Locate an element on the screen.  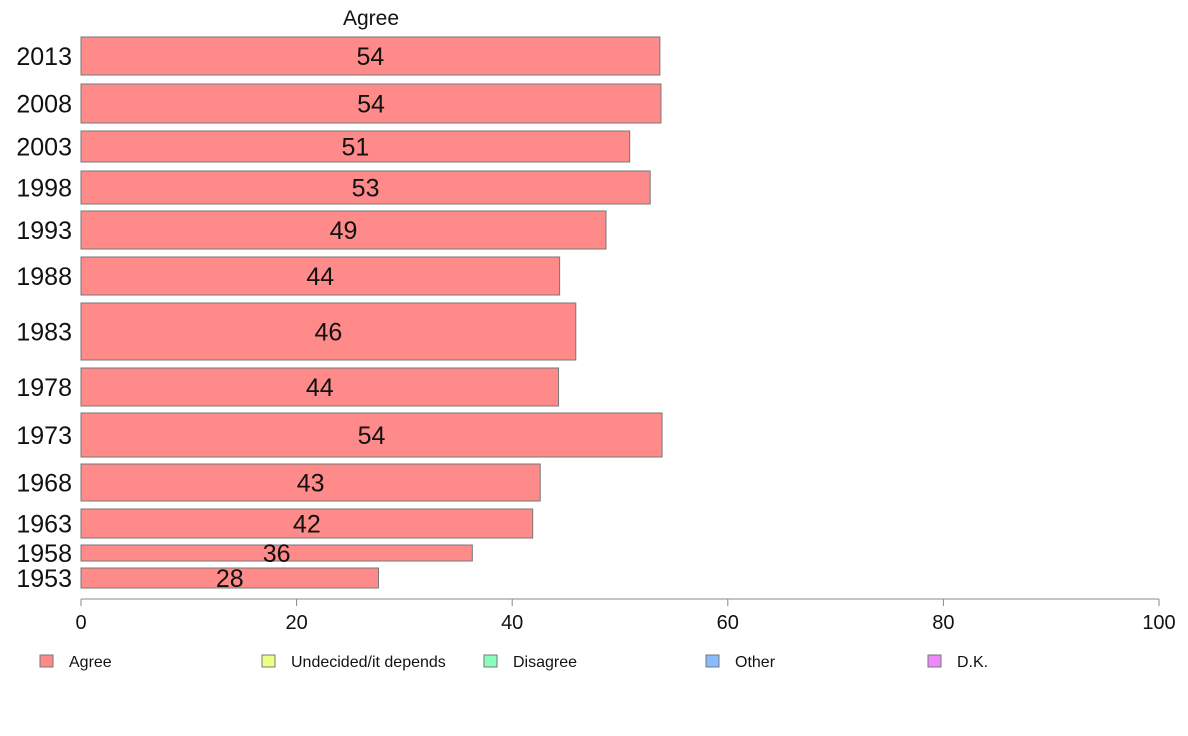
bar-1988 is located at coordinates (320, 276).